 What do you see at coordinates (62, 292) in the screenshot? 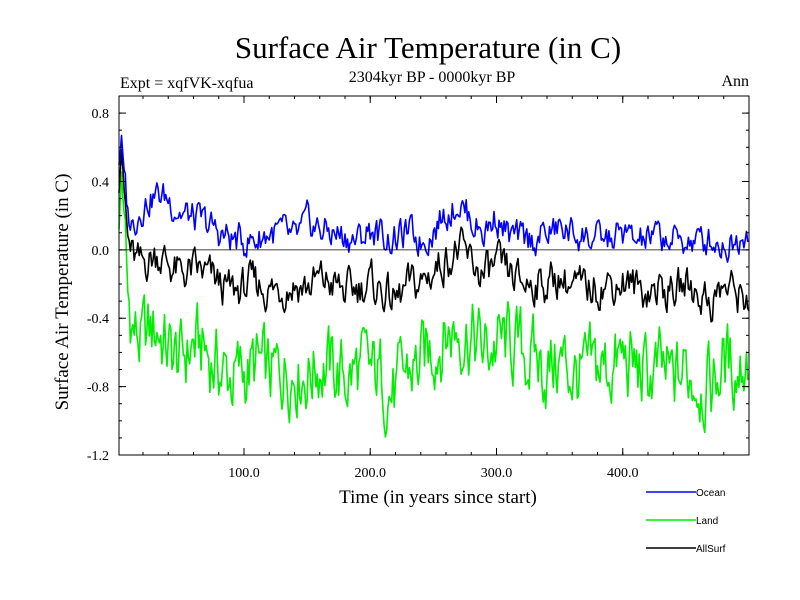
I see `y-axis-label: Surface Air Temperature (in C)` at bounding box center [62, 292].